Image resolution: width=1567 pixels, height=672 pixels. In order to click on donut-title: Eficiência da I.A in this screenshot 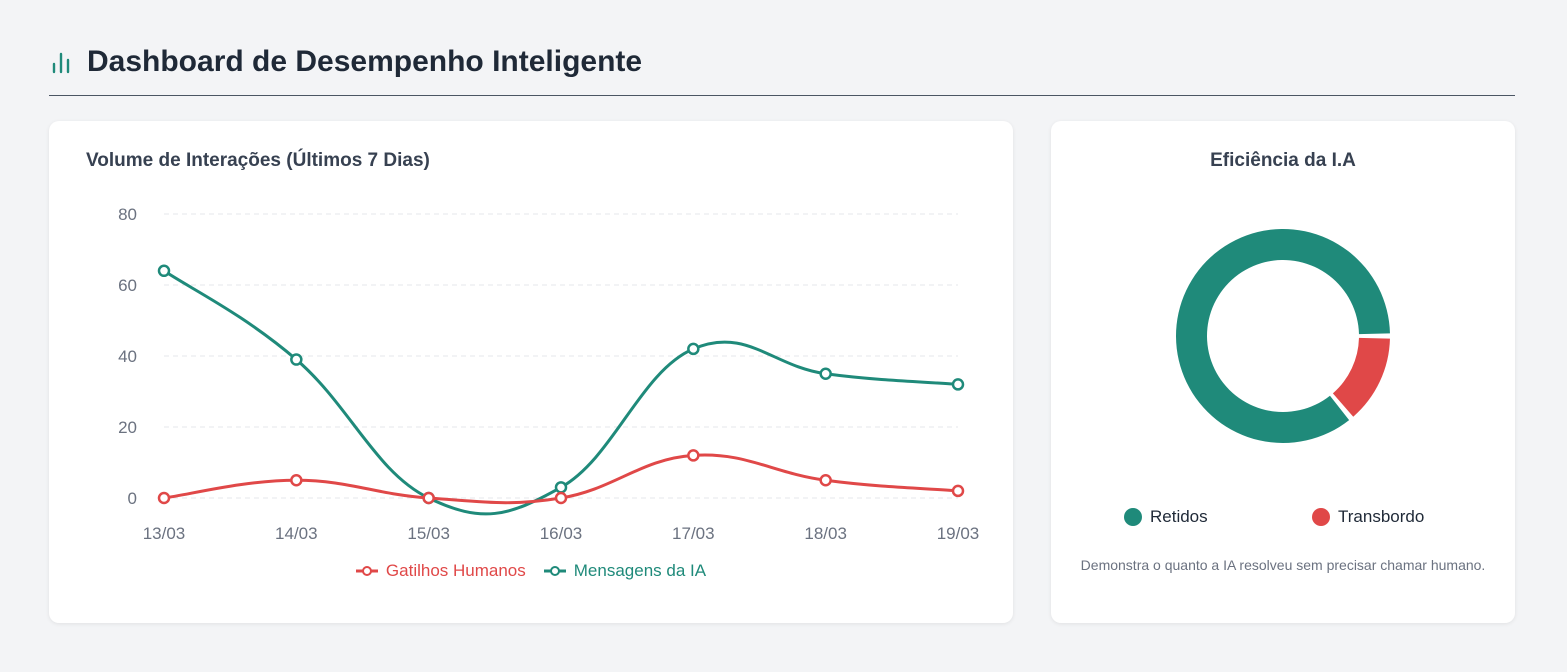, I will do `click(1283, 160)`.